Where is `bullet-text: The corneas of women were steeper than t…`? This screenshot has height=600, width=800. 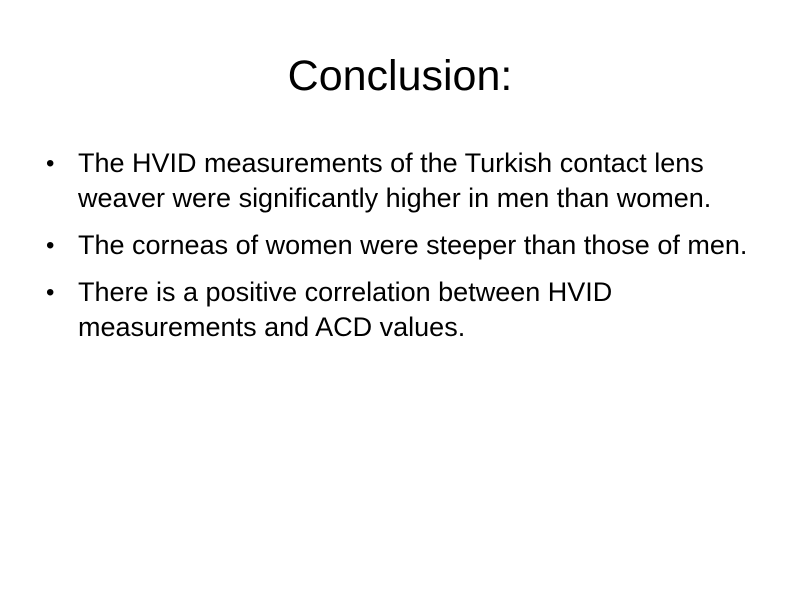
bullet-text: The corneas of women were steeper than t… is located at coordinates (413, 245).